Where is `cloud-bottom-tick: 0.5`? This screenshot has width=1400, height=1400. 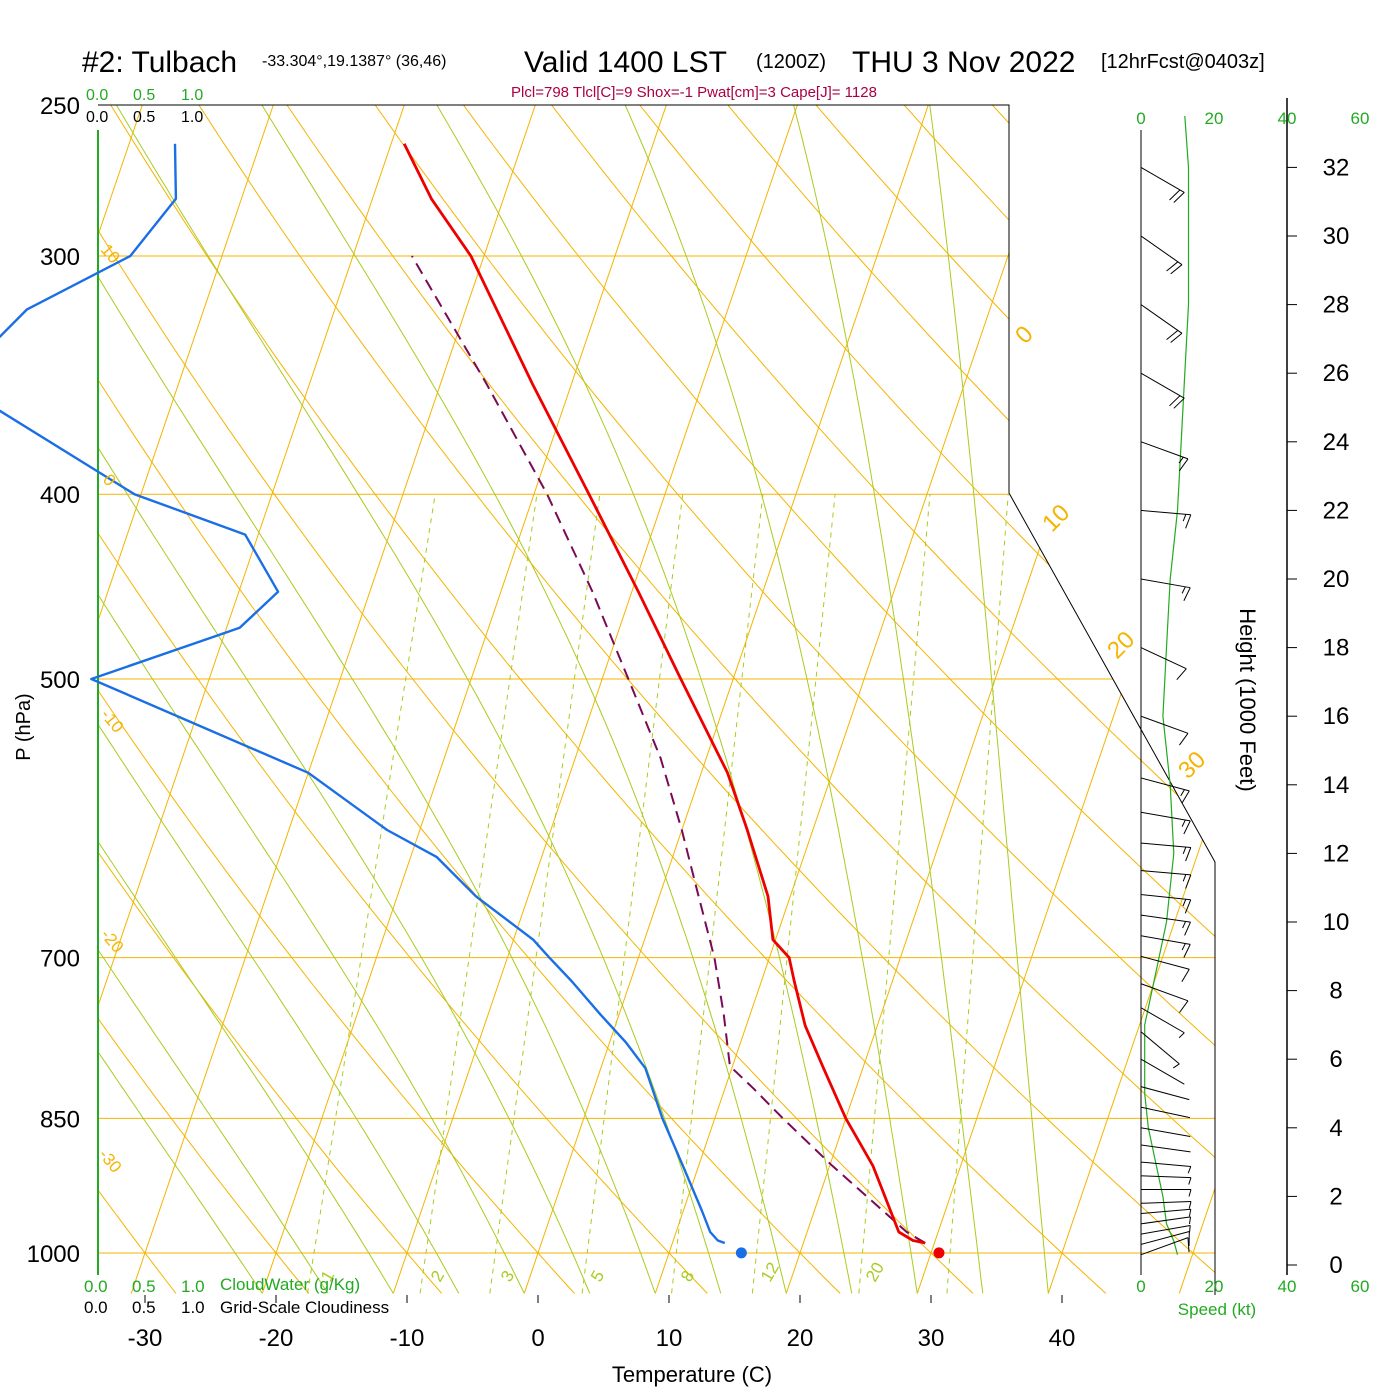
cloud-bottom-tick: 0.5 is located at coordinates (144, 1286).